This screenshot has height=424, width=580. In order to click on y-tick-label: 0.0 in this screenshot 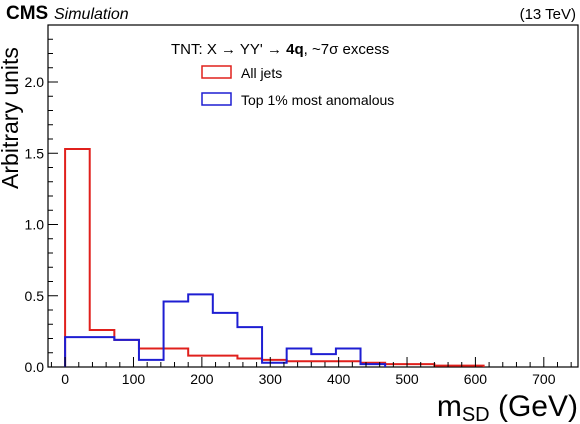, I will do `click(35, 367)`.